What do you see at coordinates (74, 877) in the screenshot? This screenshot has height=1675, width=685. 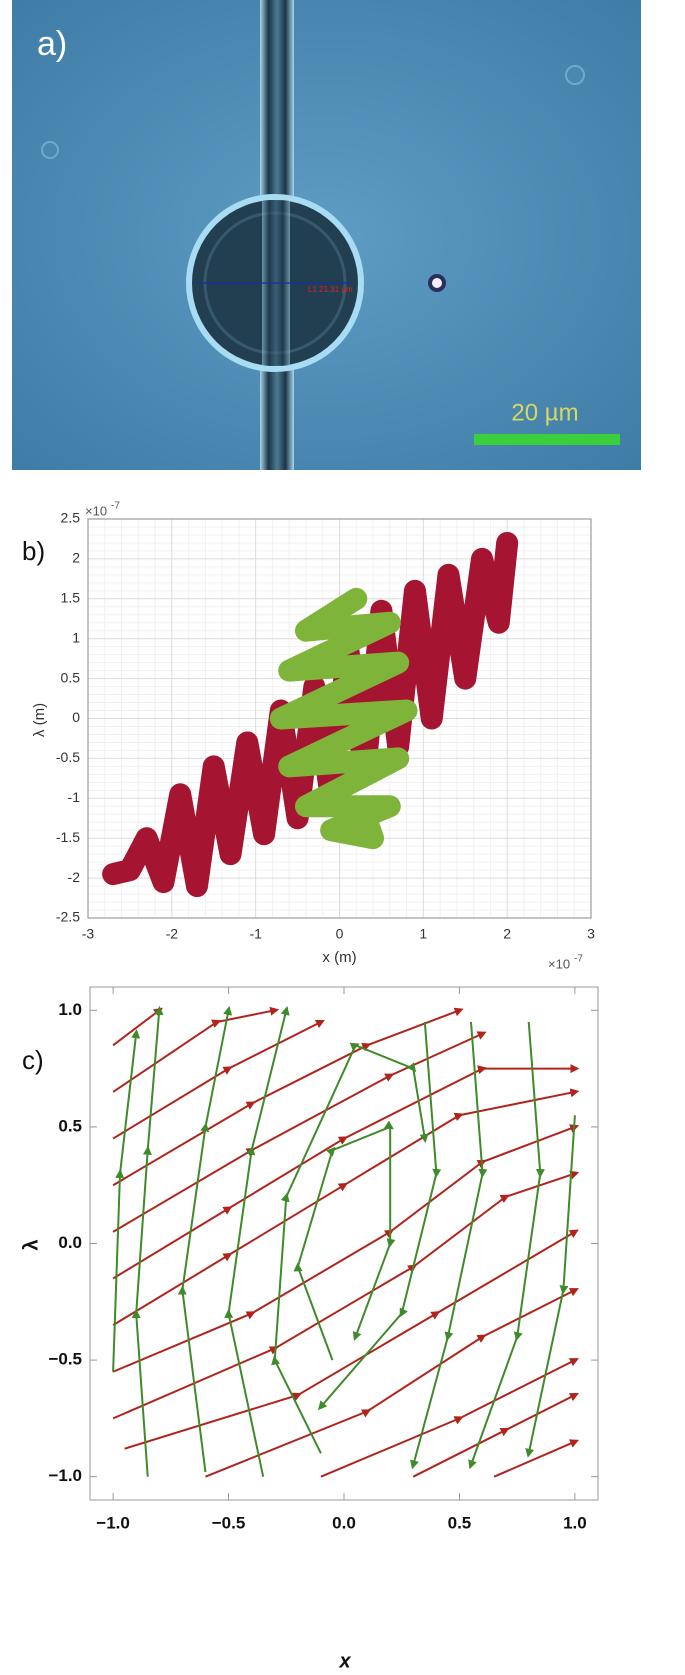 I see `y-tick-label: -2` at bounding box center [74, 877].